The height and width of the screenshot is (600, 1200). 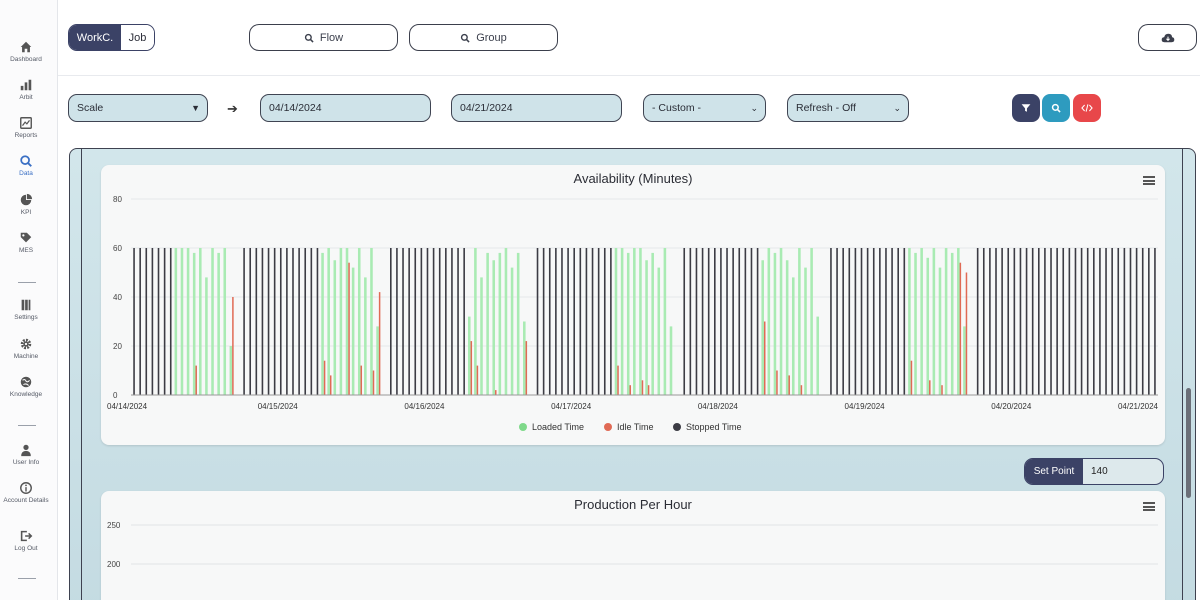 I want to click on sidebar-item-reports: Reports, so click(x=26, y=128).